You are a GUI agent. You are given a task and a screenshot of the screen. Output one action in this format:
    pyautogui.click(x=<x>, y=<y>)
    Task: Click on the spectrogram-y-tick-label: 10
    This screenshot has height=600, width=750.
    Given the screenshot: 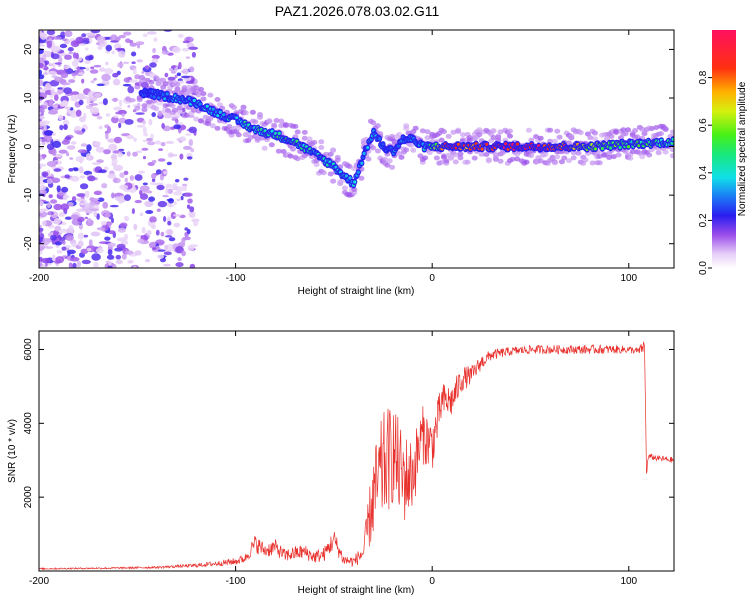 What is the action you would take?
    pyautogui.click(x=28, y=98)
    